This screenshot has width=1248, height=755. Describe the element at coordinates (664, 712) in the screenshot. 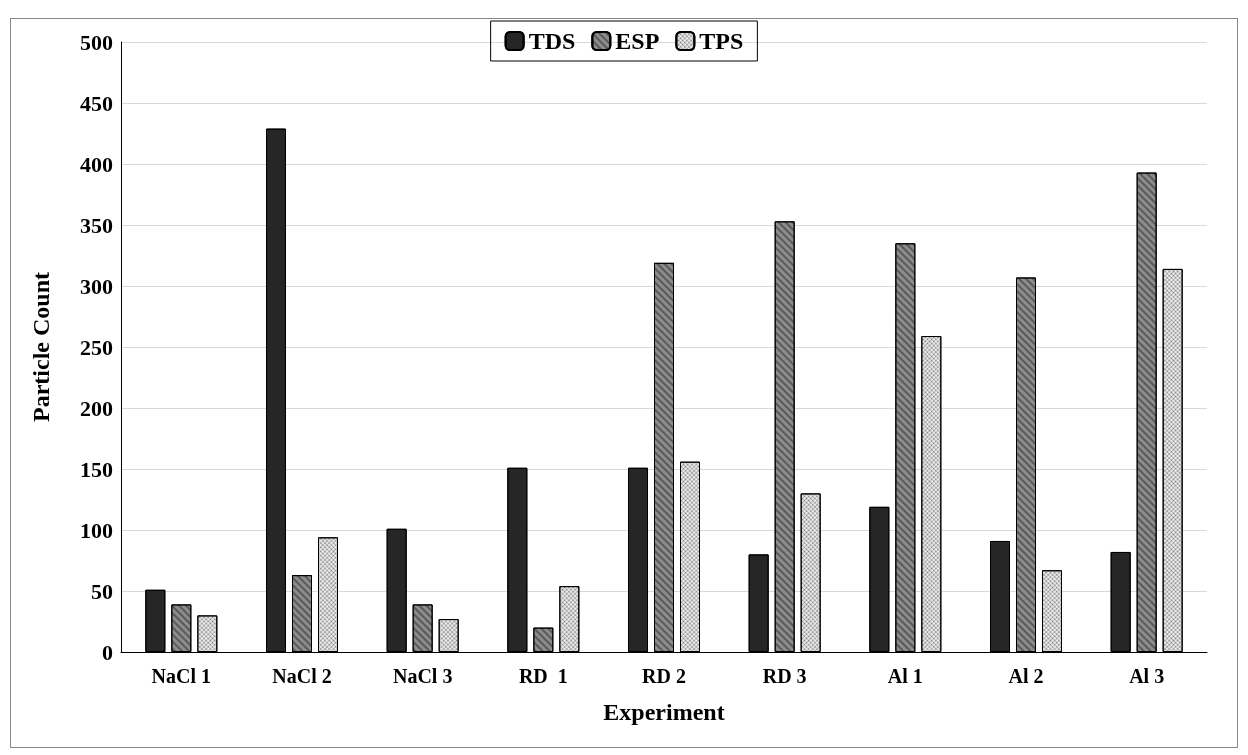

I see `x-axis-title: Experiment` at that location.